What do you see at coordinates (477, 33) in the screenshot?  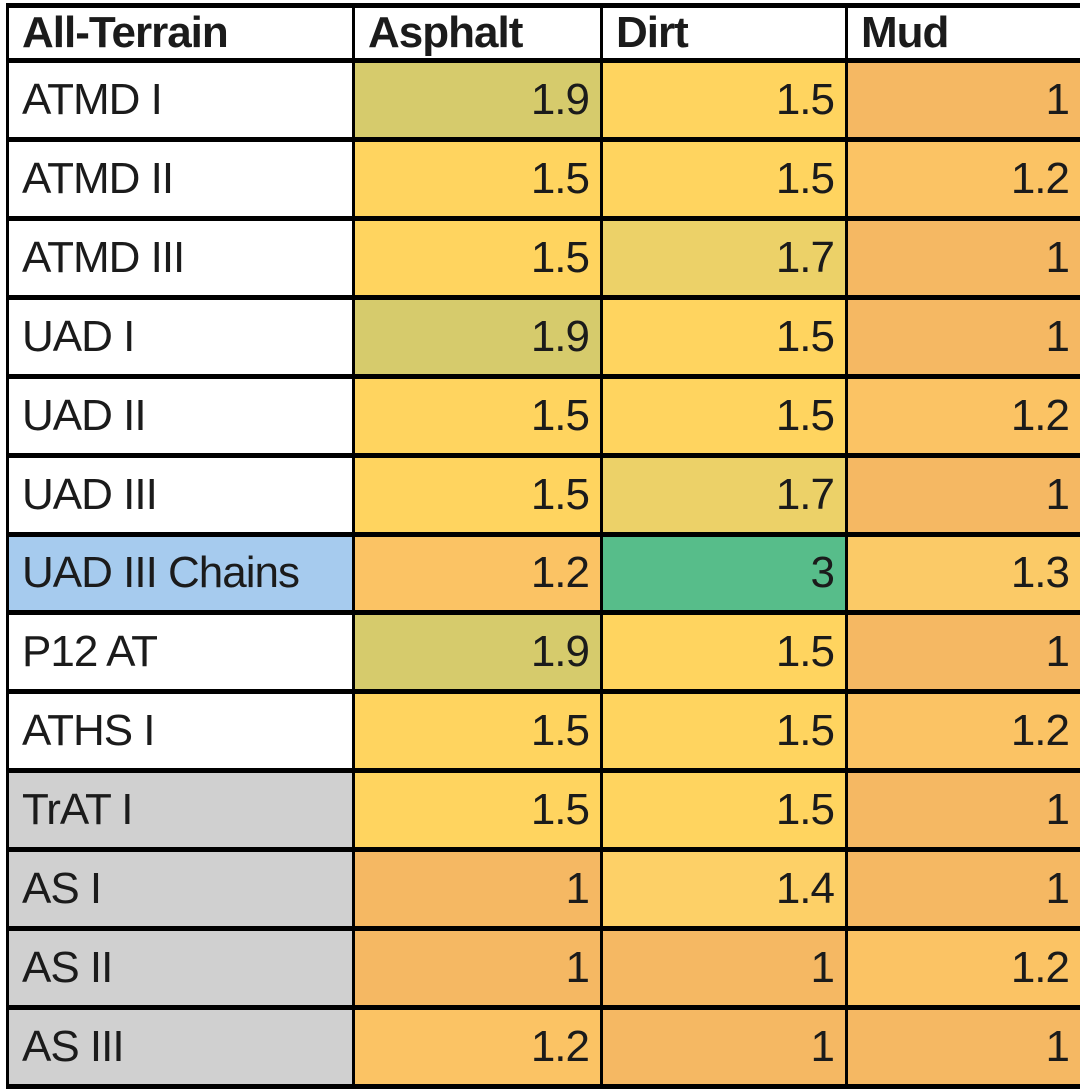 I see `header-cell-asphalt: Asphalt` at bounding box center [477, 33].